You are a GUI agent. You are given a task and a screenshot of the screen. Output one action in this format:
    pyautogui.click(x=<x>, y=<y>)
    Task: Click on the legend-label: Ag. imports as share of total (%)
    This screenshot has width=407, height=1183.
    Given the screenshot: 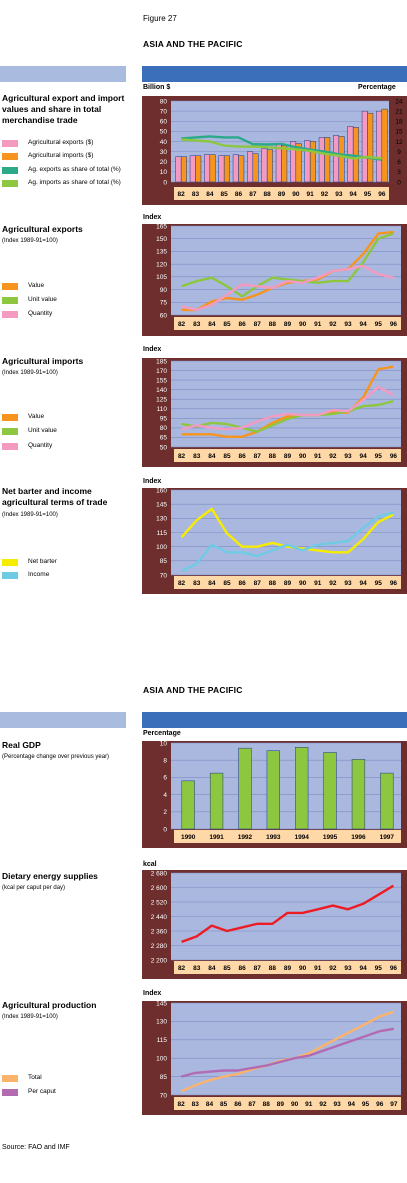 What is the action you would take?
    pyautogui.click(x=74, y=182)
    